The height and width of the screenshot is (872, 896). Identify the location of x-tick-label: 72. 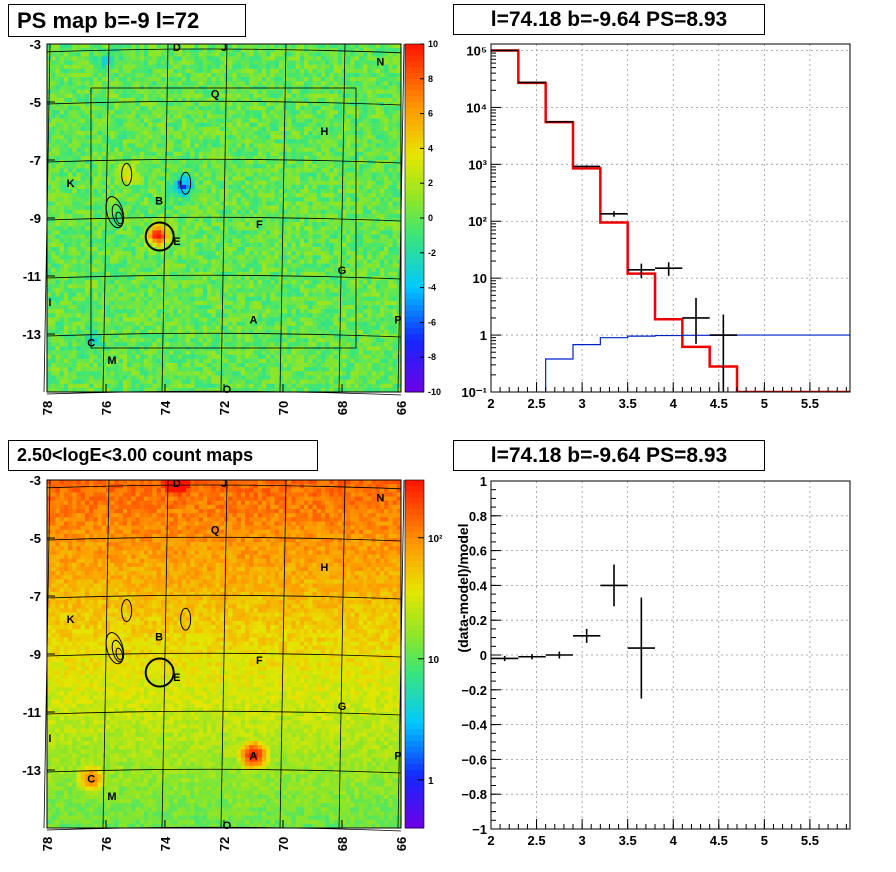
(224, 408).